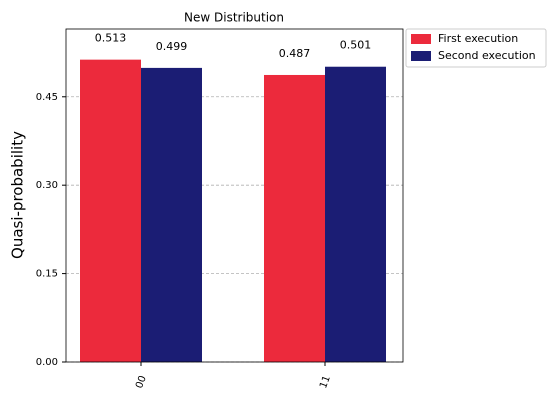 The image size is (560, 400). Describe the element at coordinates (47, 362) in the screenshot. I see `y-tick-label: 0.00` at that location.